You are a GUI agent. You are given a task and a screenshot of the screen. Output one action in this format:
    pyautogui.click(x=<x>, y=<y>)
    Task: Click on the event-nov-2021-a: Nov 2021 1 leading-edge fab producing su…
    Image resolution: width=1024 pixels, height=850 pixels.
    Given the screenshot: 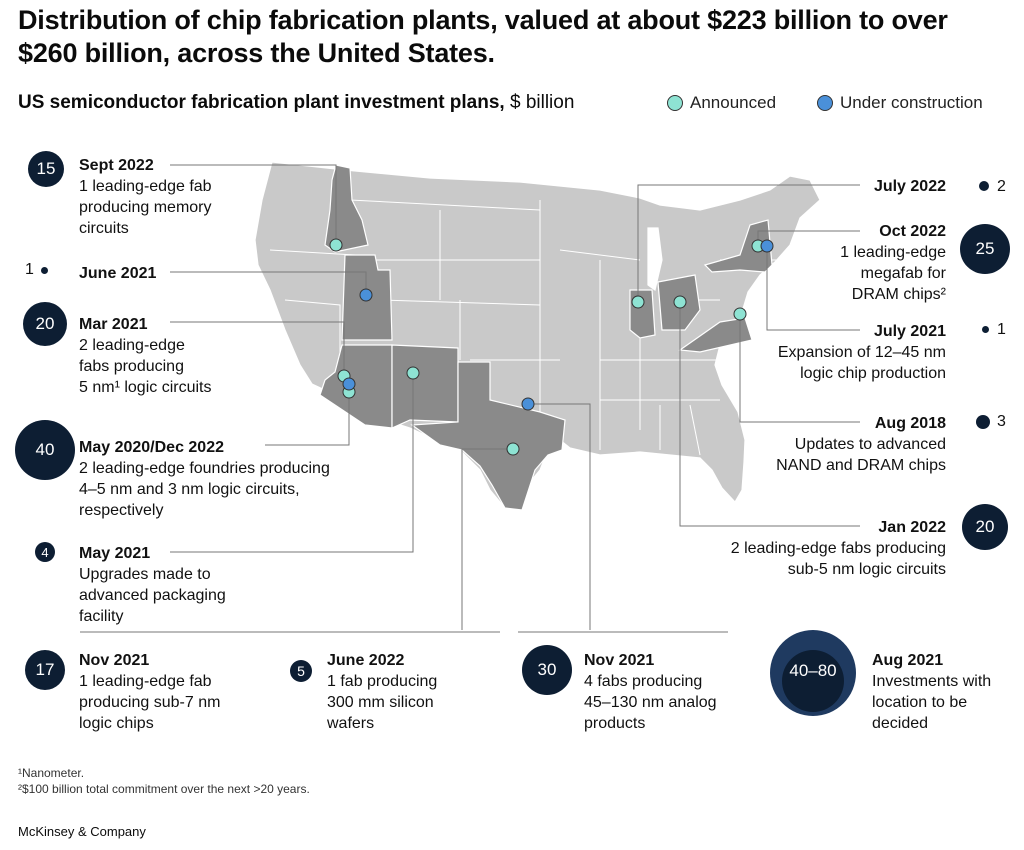 What is the action you would take?
    pyautogui.click(x=149, y=692)
    